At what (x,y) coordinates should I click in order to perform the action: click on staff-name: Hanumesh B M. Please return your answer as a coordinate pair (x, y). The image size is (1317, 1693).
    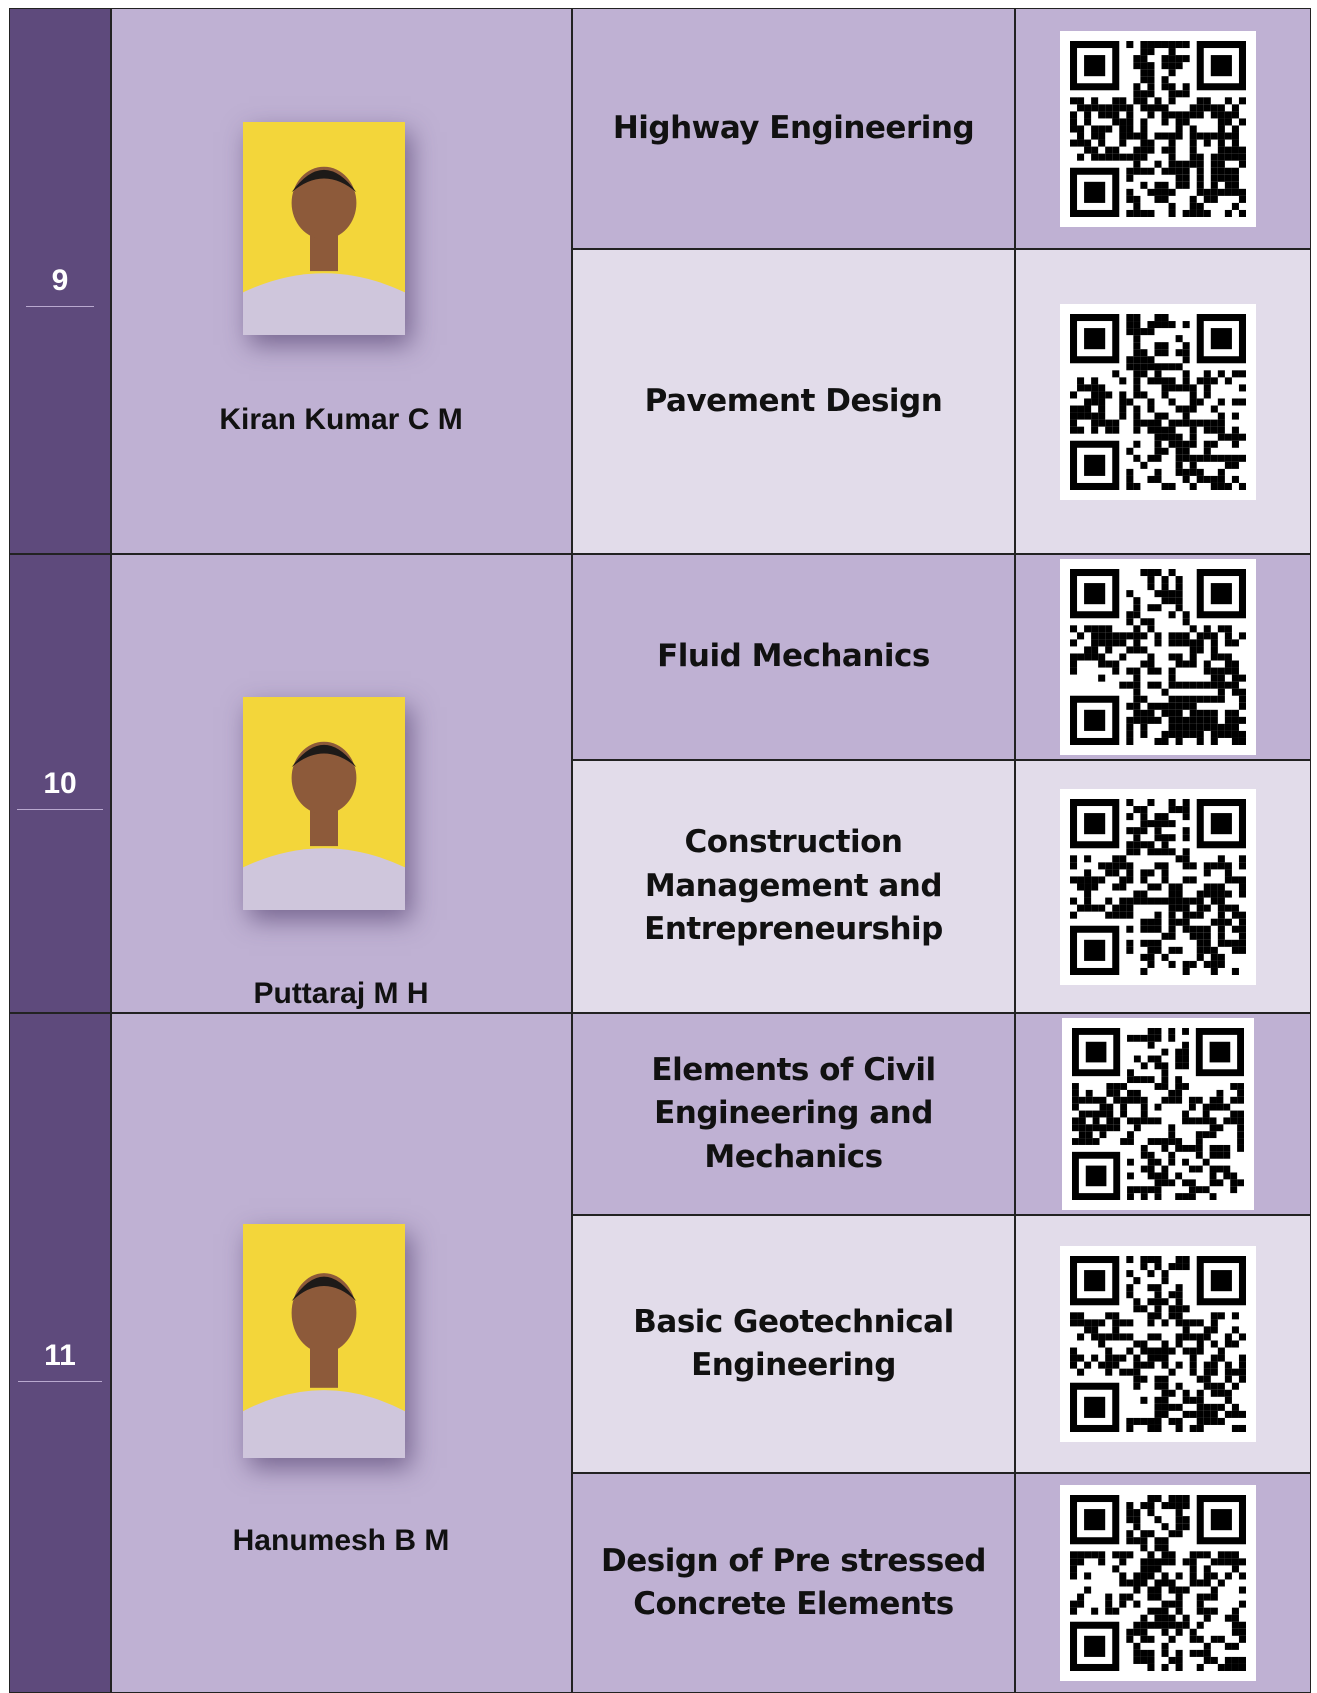
    Looking at the image, I should click on (341, 1540).